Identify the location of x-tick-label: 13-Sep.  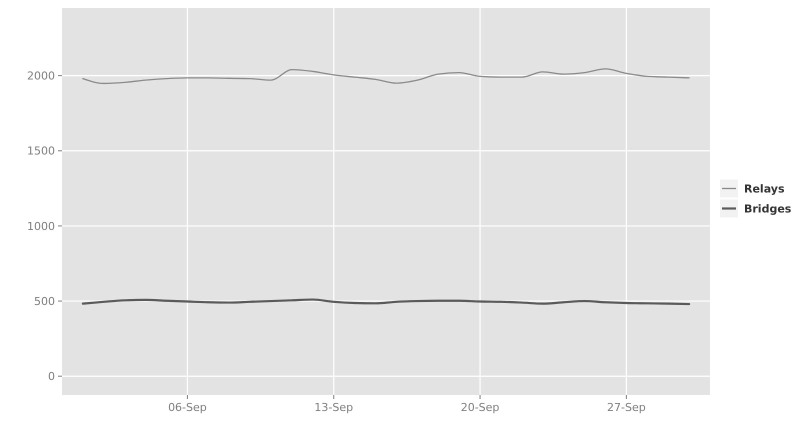
(334, 407).